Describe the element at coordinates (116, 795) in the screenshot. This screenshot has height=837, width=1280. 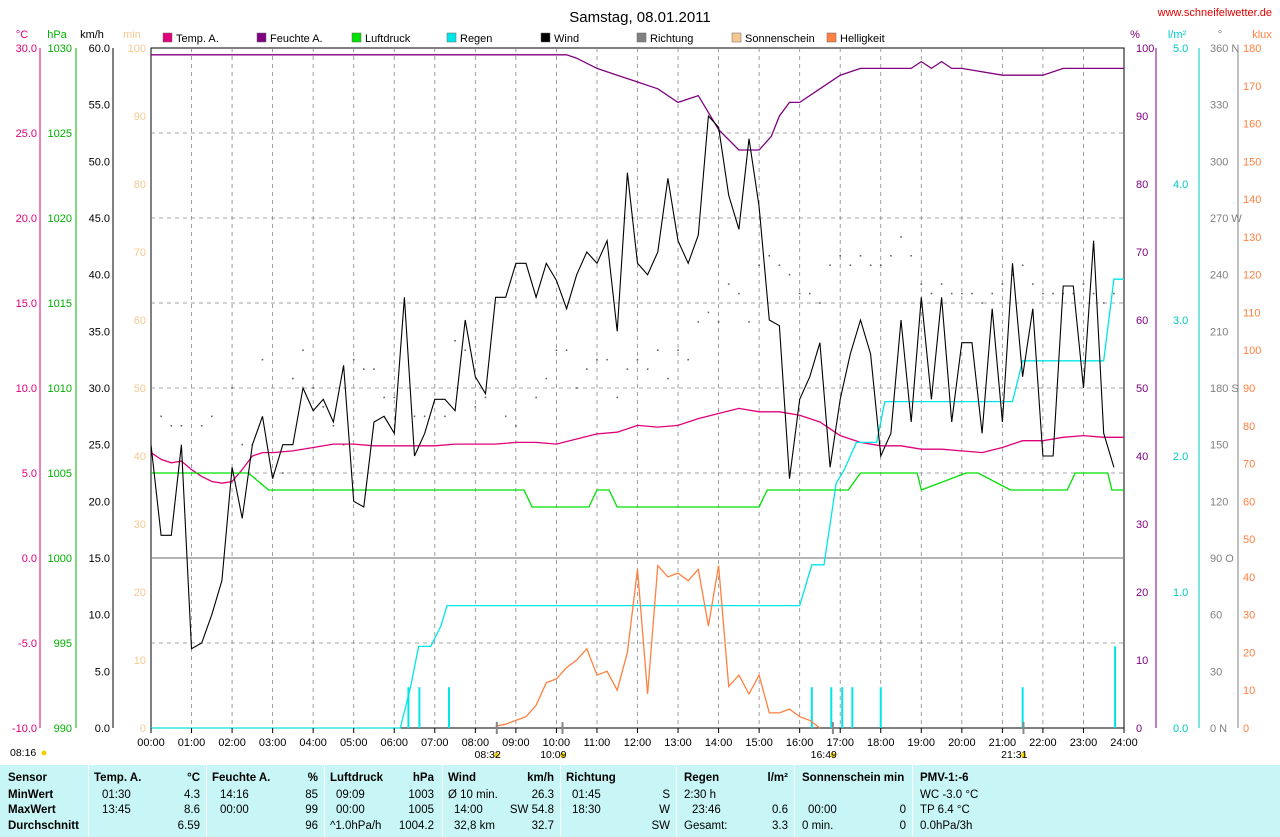
I see `stats-temp-min-time: 01:30` at that location.